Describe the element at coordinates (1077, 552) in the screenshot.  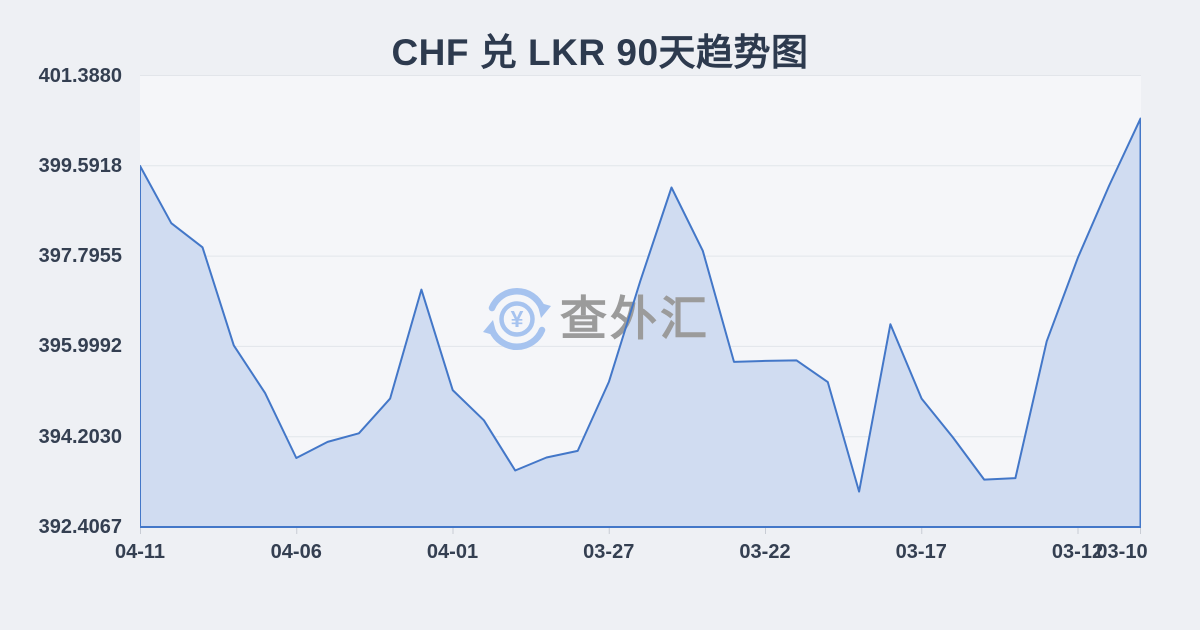
I see `x-axis-tick-label: 03-12` at that location.